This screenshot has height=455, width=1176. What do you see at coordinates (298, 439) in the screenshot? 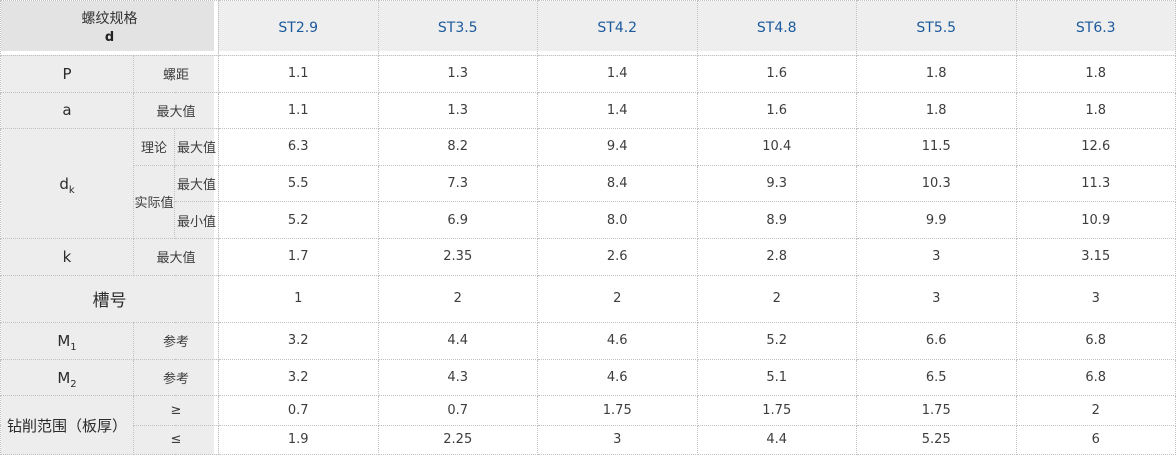
I see `value-cell: 1.9` at bounding box center [298, 439].